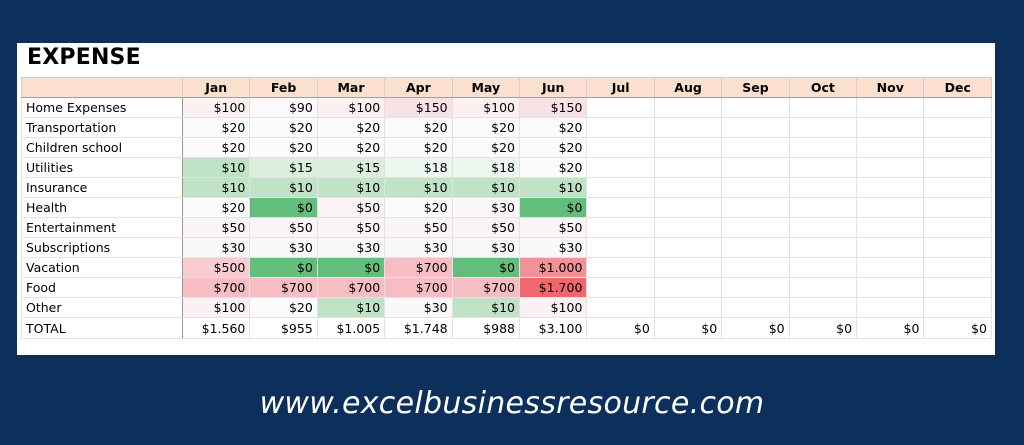  Describe the element at coordinates (823, 87) in the screenshot. I see `month-header: Oct` at that location.